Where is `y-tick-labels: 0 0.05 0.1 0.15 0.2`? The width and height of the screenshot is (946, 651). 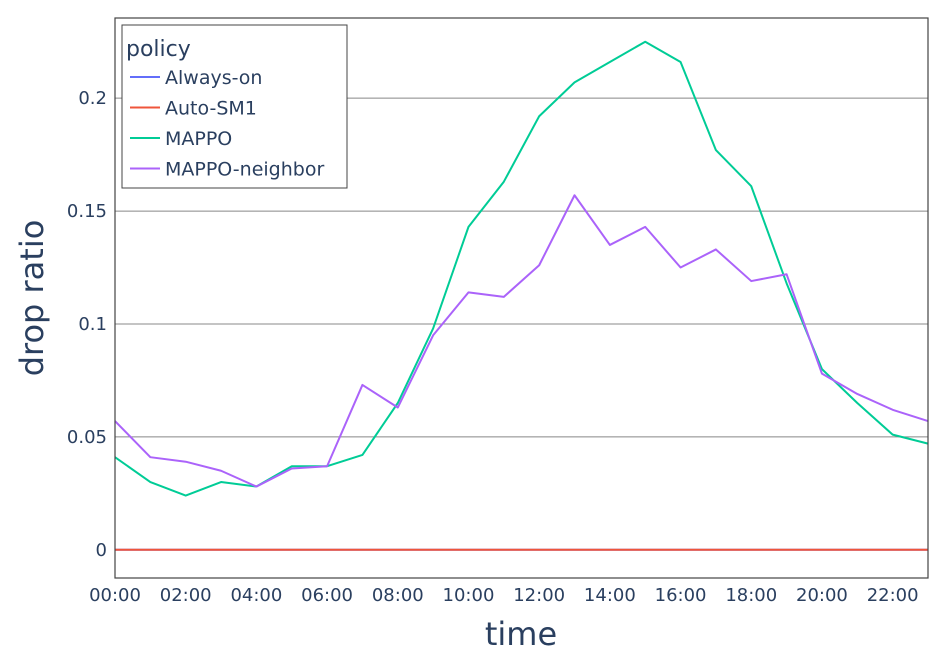
y-tick-labels: 0 0.05 0.1 0.15 0.2 is located at coordinates (87, 324).